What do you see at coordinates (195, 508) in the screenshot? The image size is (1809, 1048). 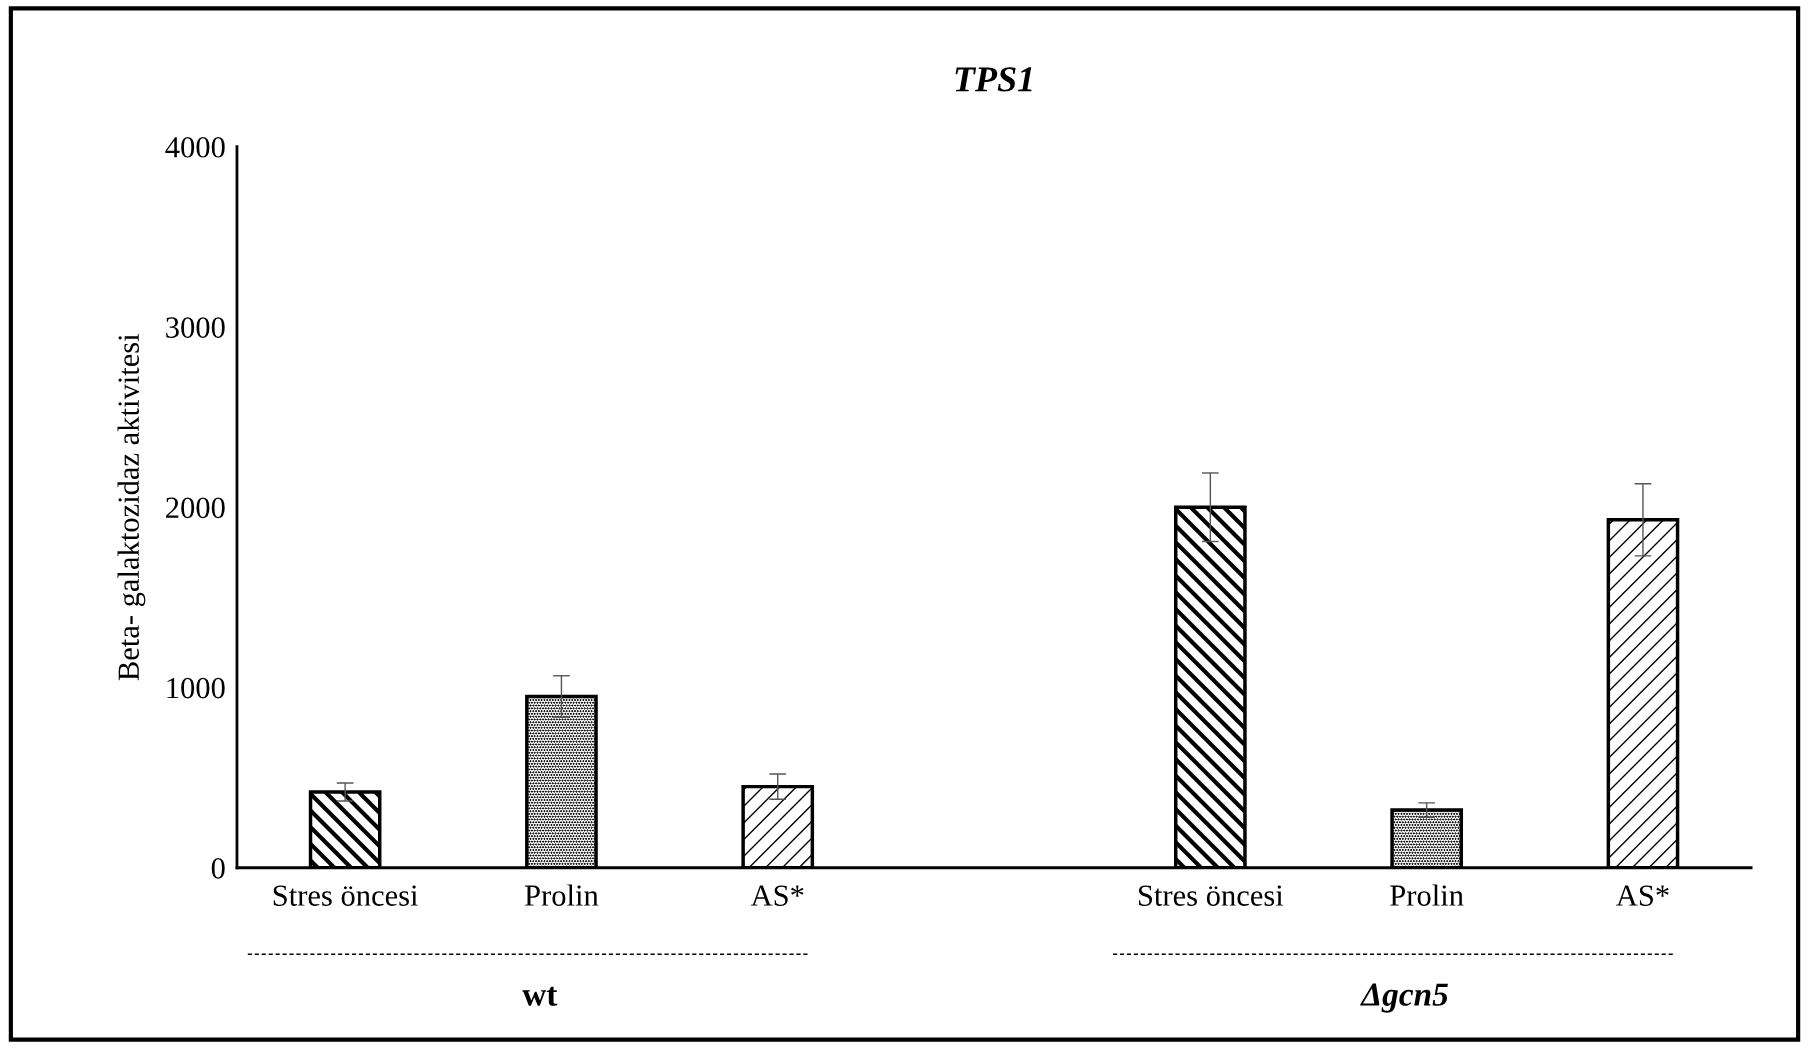 I see `y-tick-label: 2000` at bounding box center [195, 508].